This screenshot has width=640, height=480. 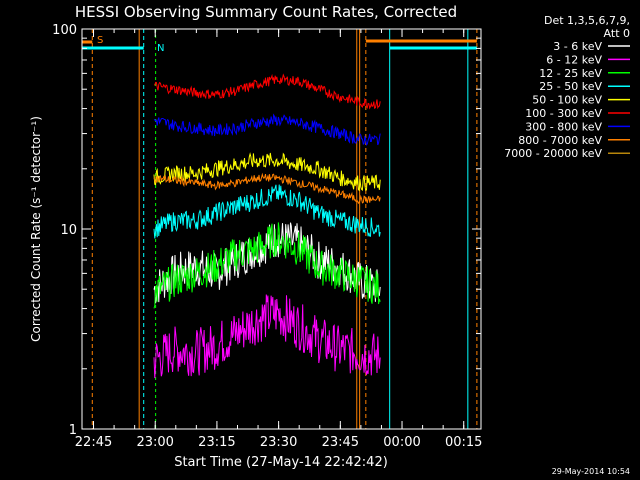 What do you see at coordinates (563, 126) in the screenshot?
I see `legend-label: 300 - 800 keV` at bounding box center [563, 126].